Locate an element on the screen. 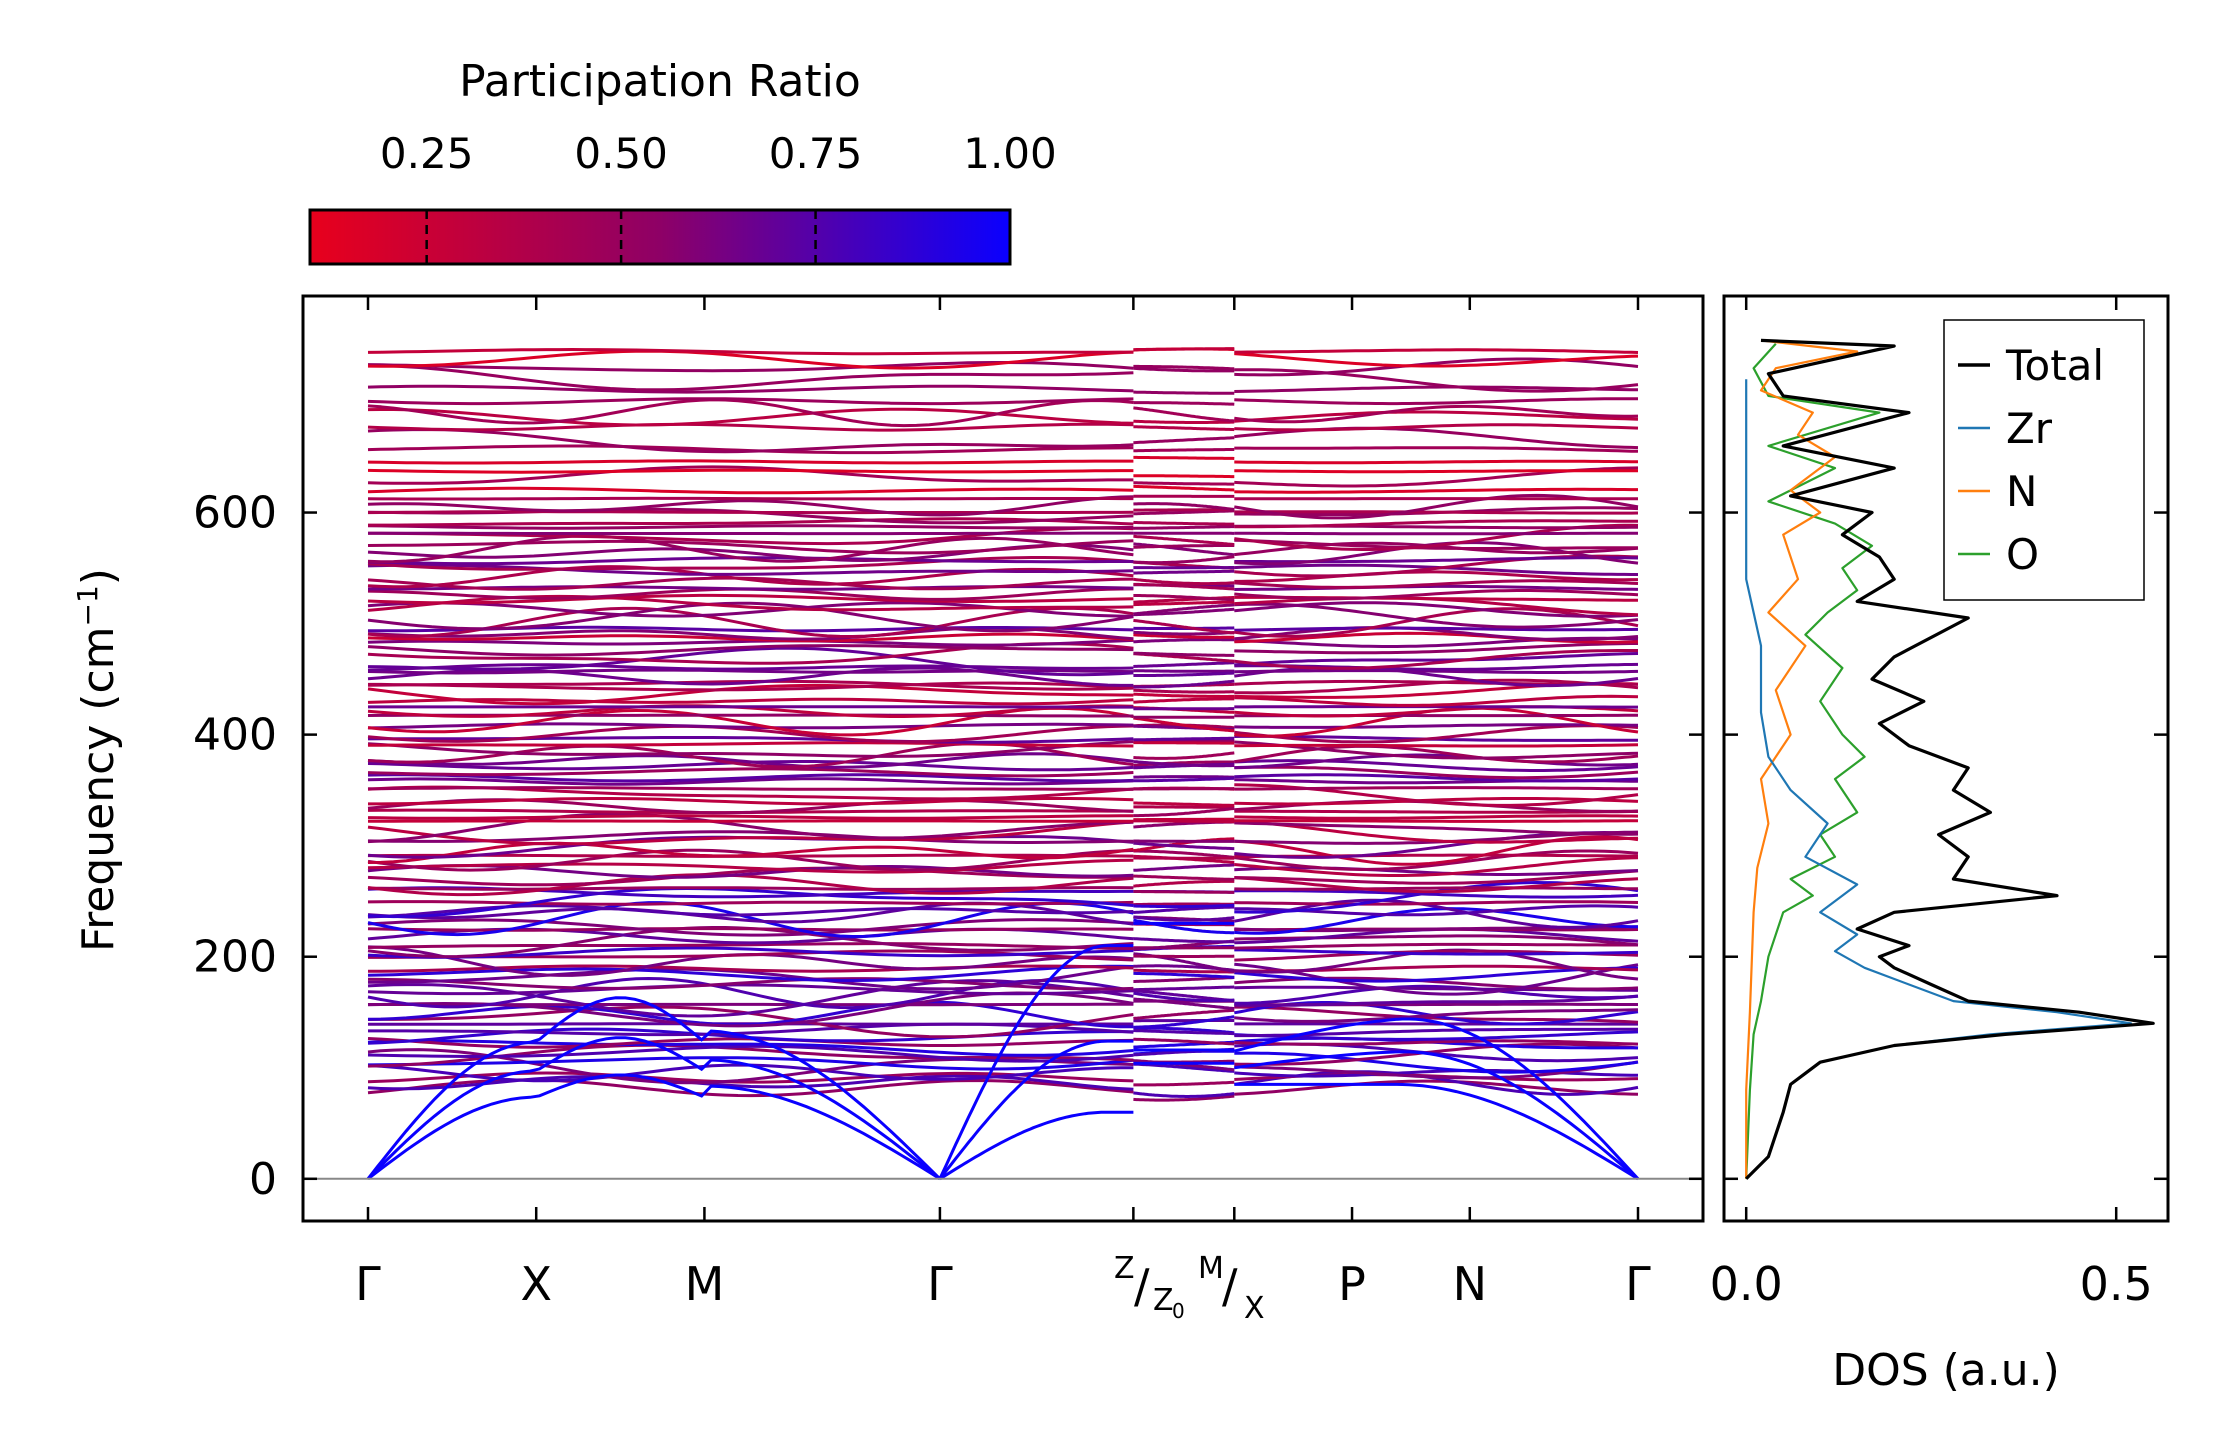 This screenshot has width=2222, height=1455. dos-axes-frame is located at coordinates (1946, 758).